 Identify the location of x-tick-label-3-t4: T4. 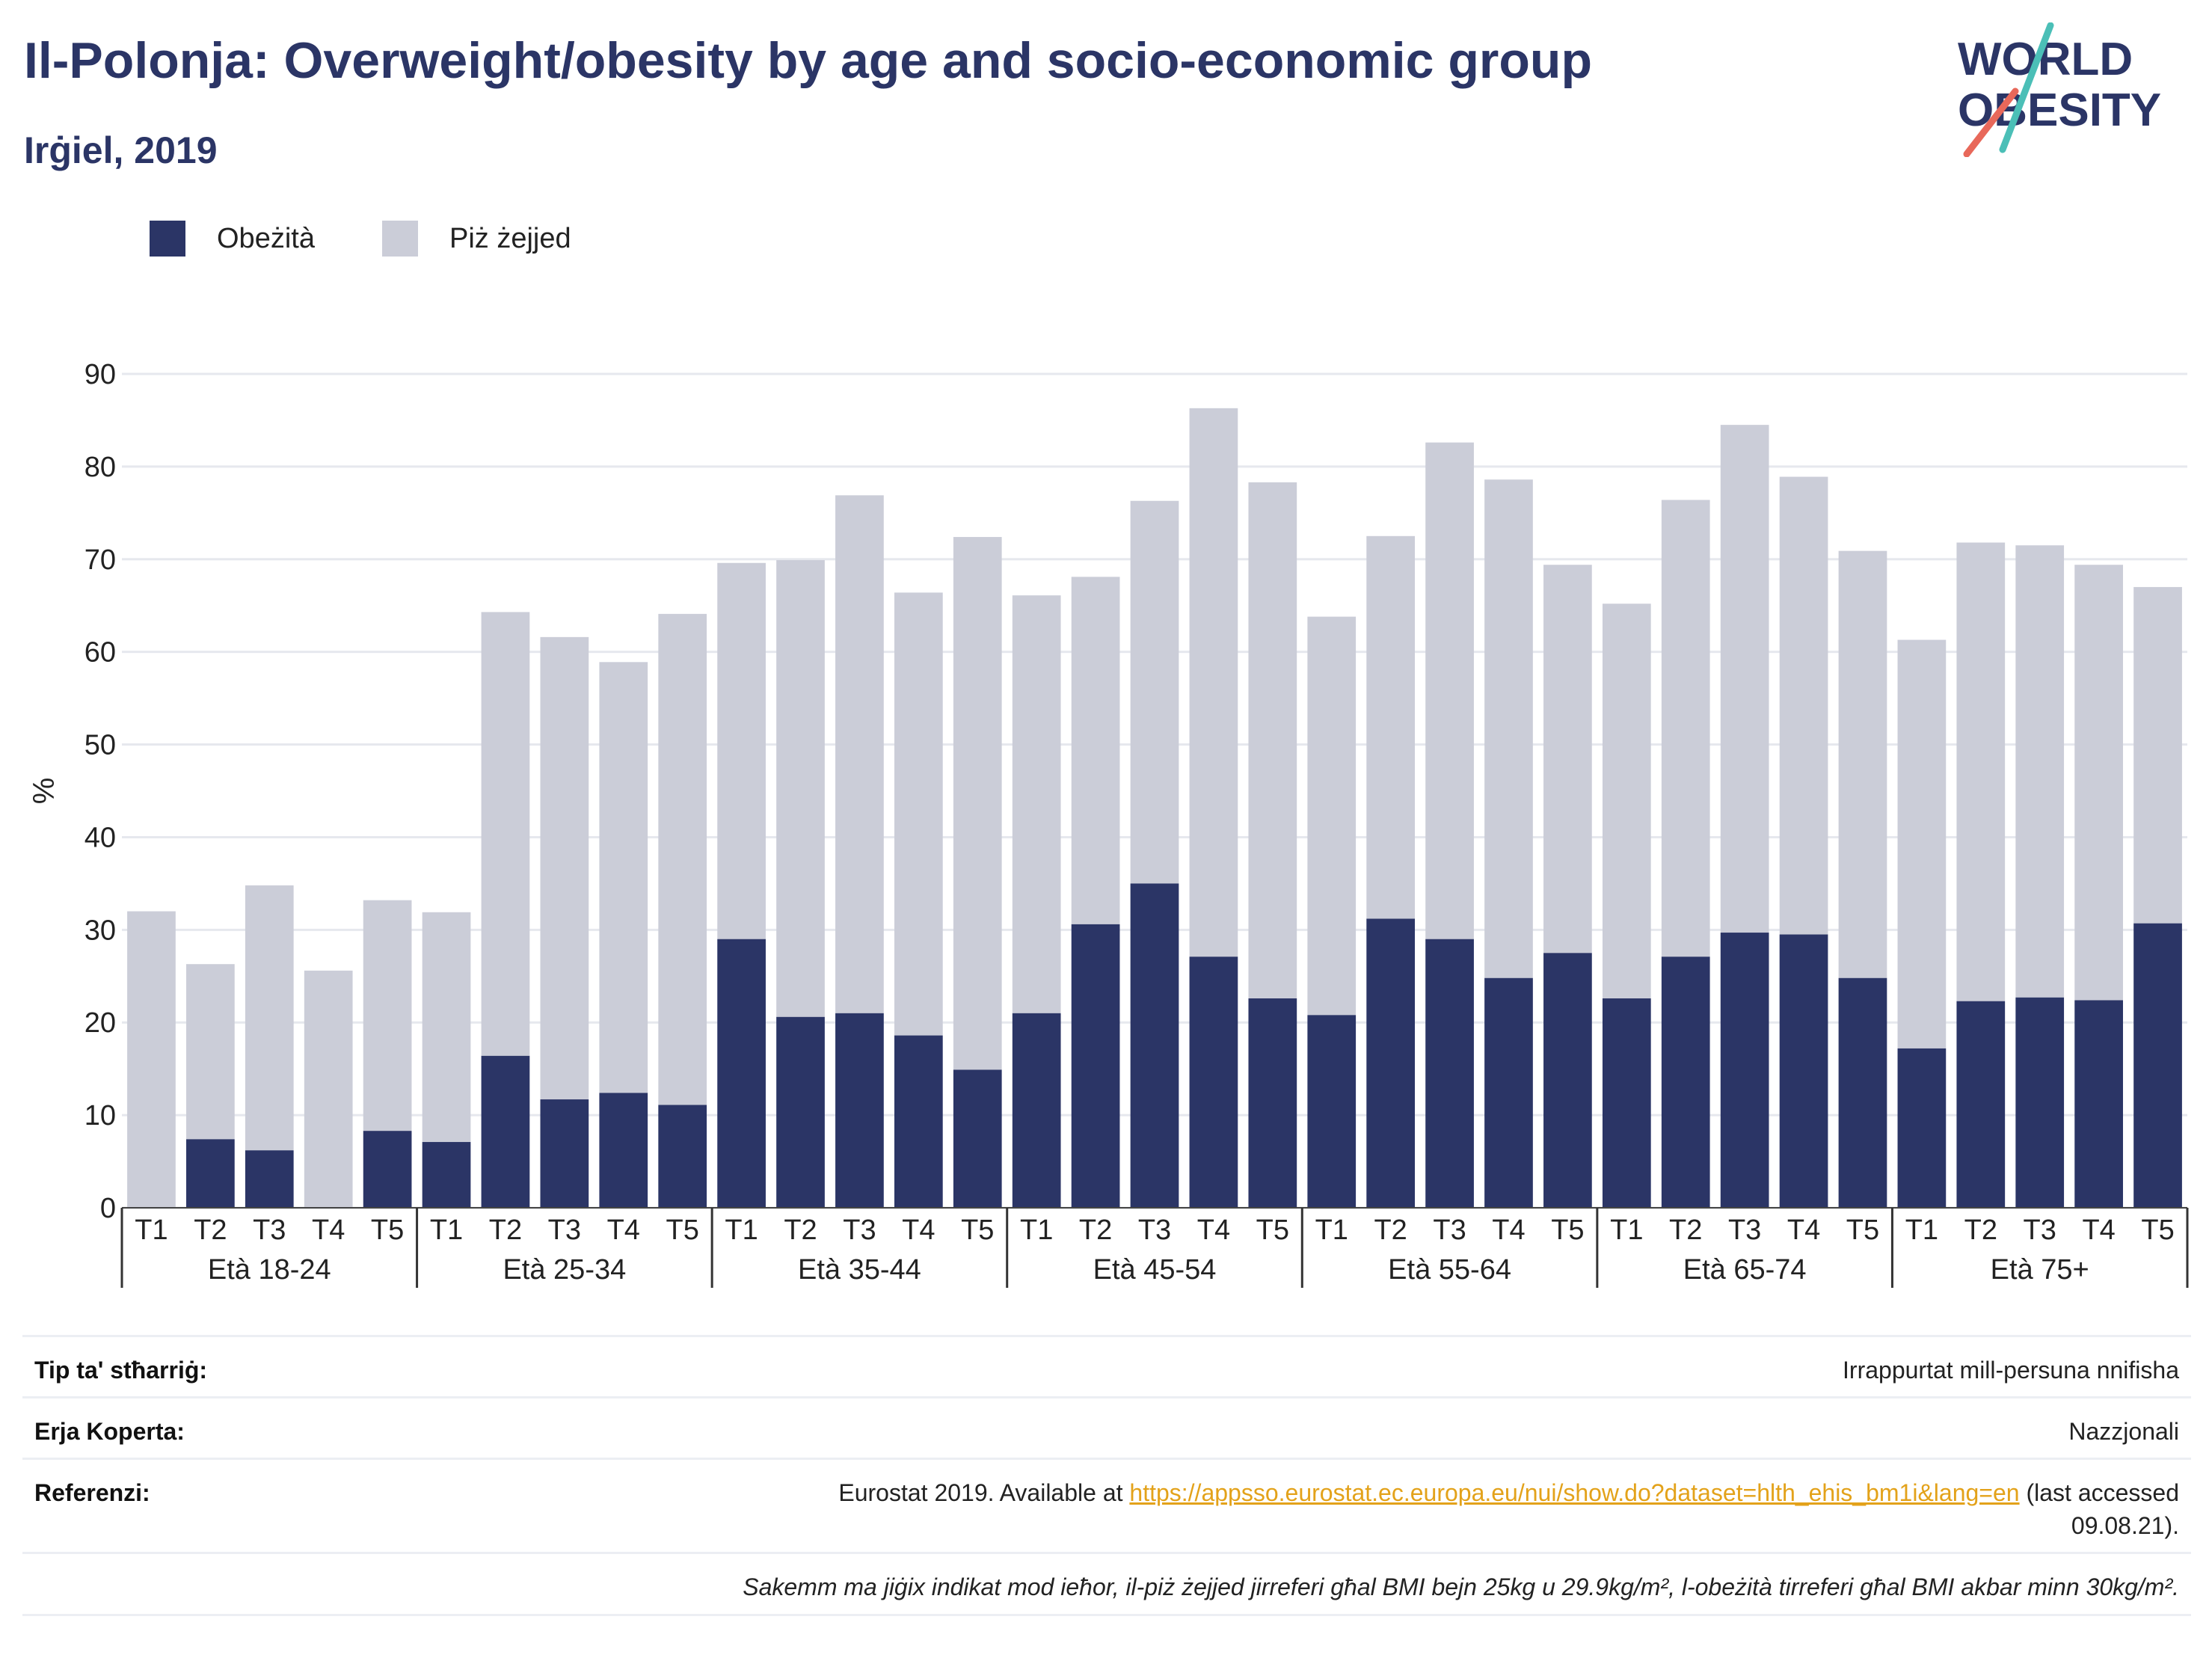
(918, 1230).